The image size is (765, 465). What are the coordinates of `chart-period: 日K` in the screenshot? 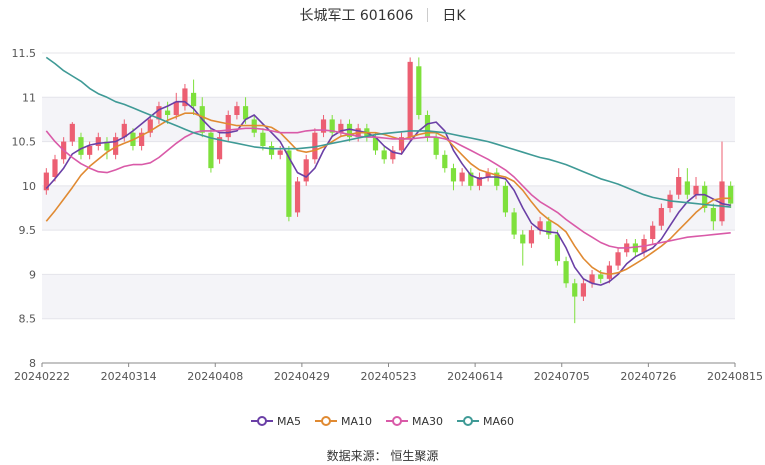 It's located at (454, 16).